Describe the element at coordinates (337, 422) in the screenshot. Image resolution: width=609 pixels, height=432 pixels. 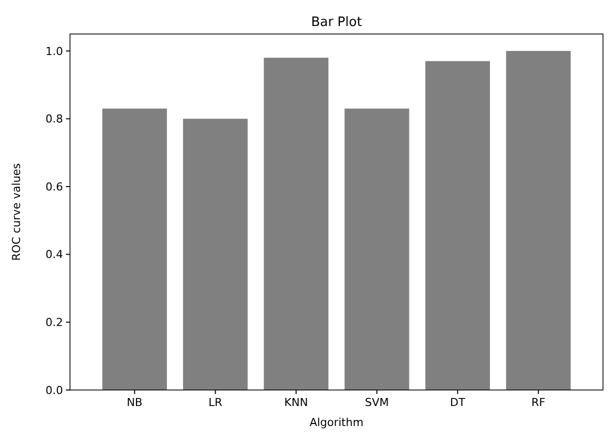
I see `x-axis-title: Algorithm` at that location.